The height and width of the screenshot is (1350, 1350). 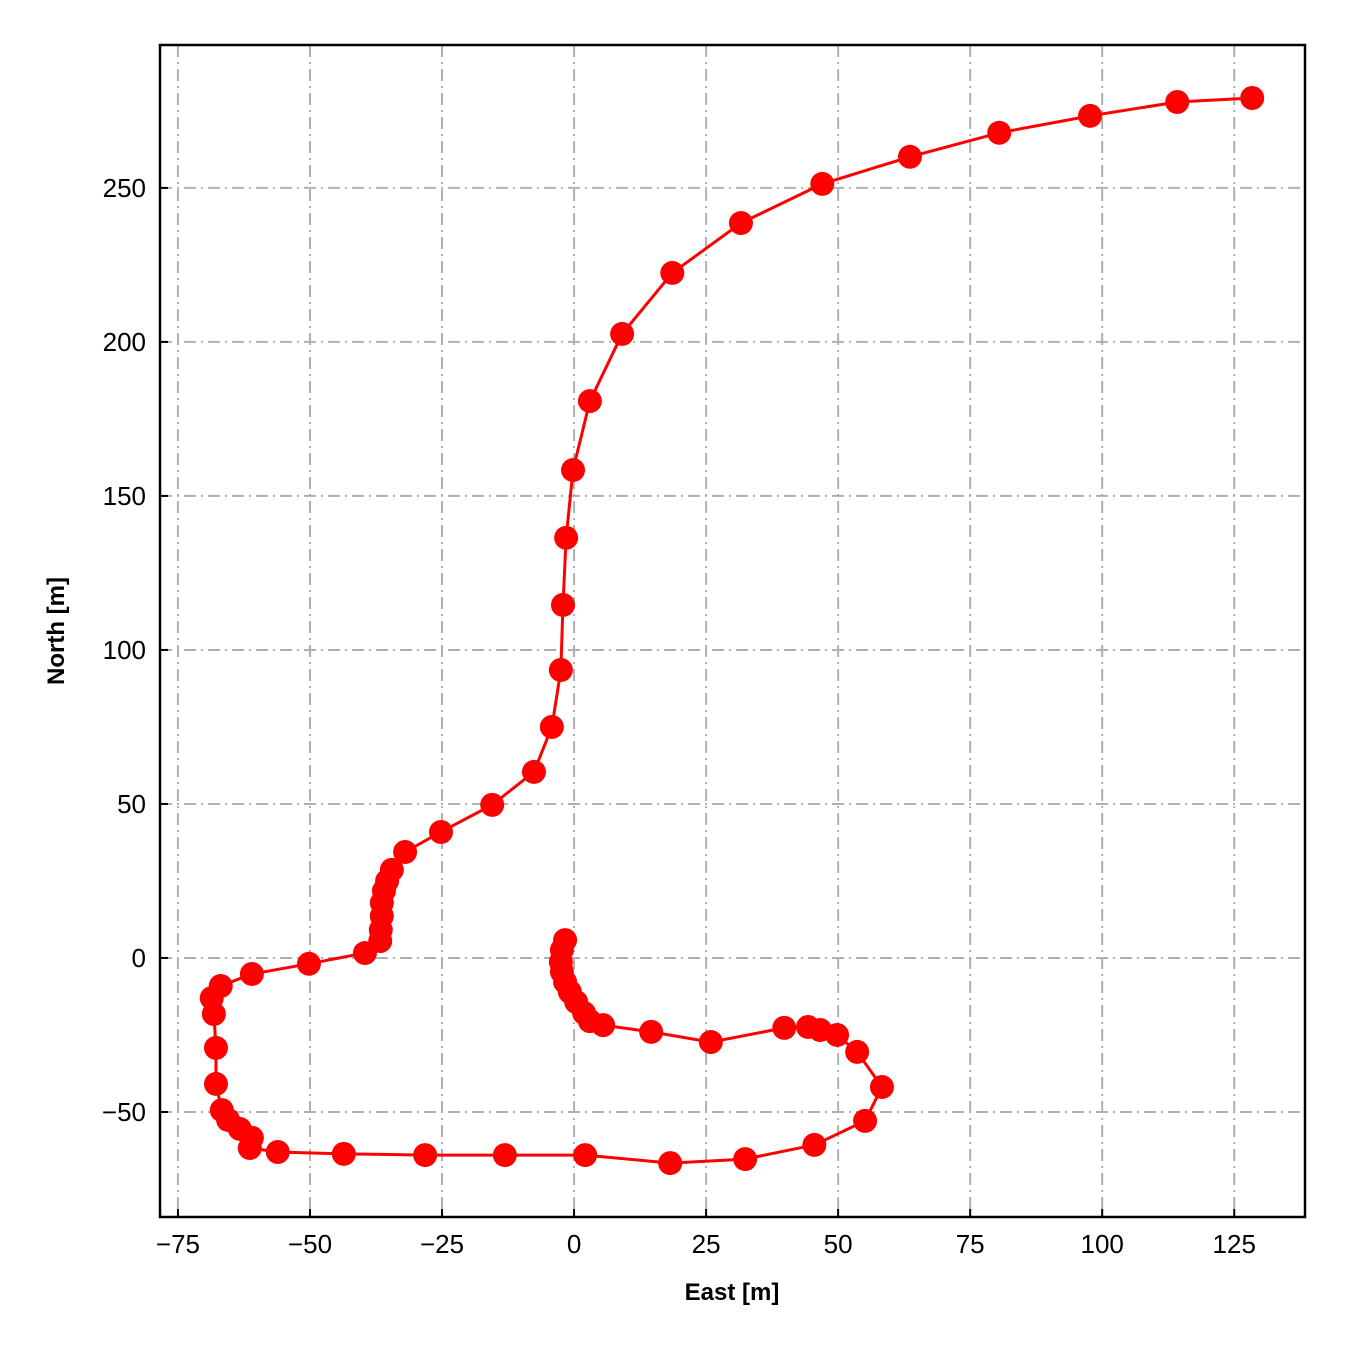 What do you see at coordinates (838, 1244) in the screenshot?
I see `x-tick-label: 50` at bounding box center [838, 1244].